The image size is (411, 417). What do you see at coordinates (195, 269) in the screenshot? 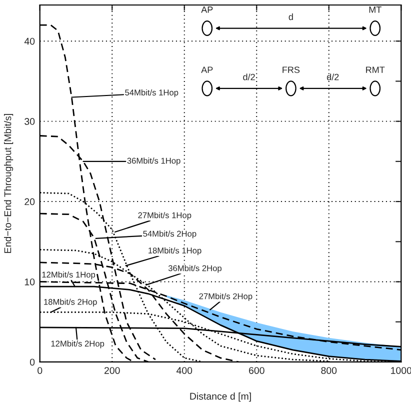
I see `annotation: 36Mbit/s 2Hop` at bounding box center [195, 269].